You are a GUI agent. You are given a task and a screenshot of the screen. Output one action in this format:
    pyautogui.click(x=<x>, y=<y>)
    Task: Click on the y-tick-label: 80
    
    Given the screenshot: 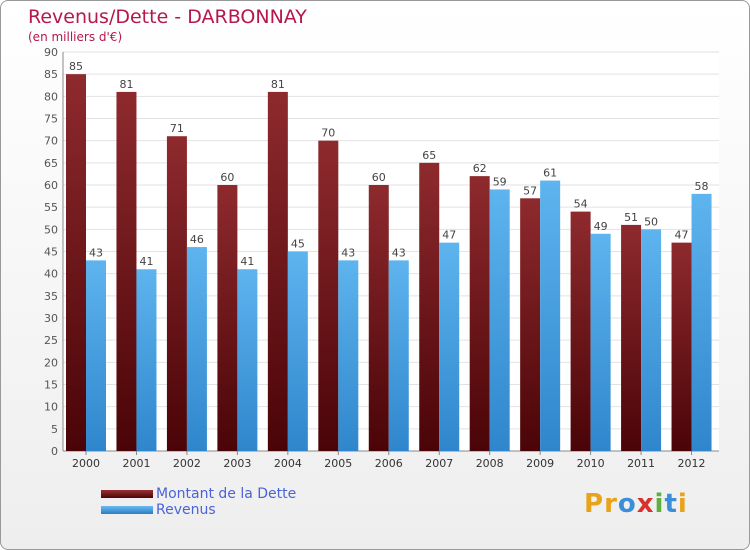 What is the action you would take?
    pyautogui.click(x=51, y=96)
    